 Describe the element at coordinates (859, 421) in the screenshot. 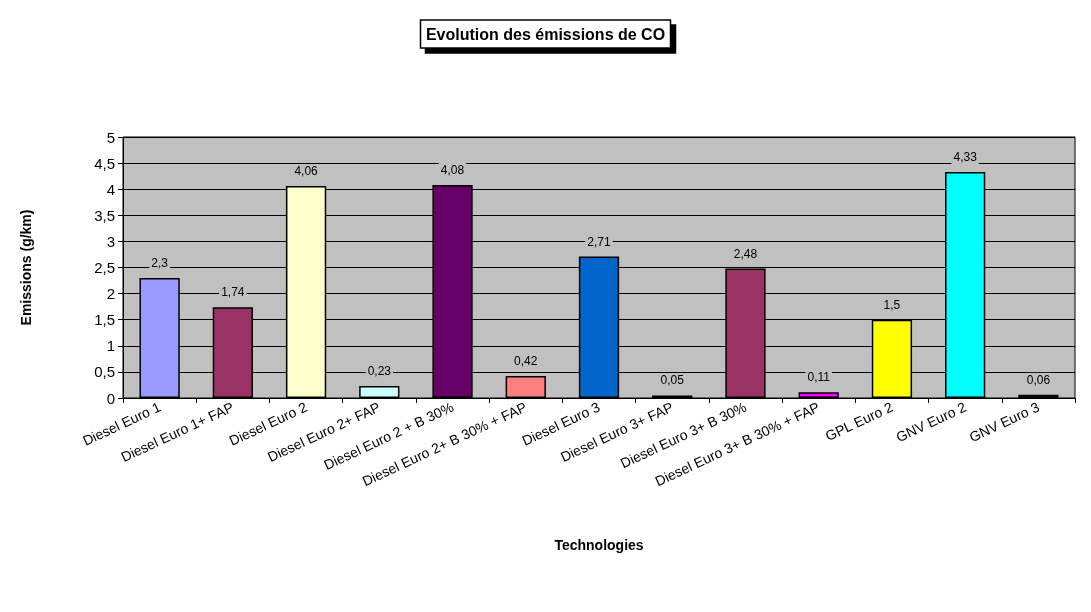

I see `x-tick-label: GPL Euro 2` at that location.